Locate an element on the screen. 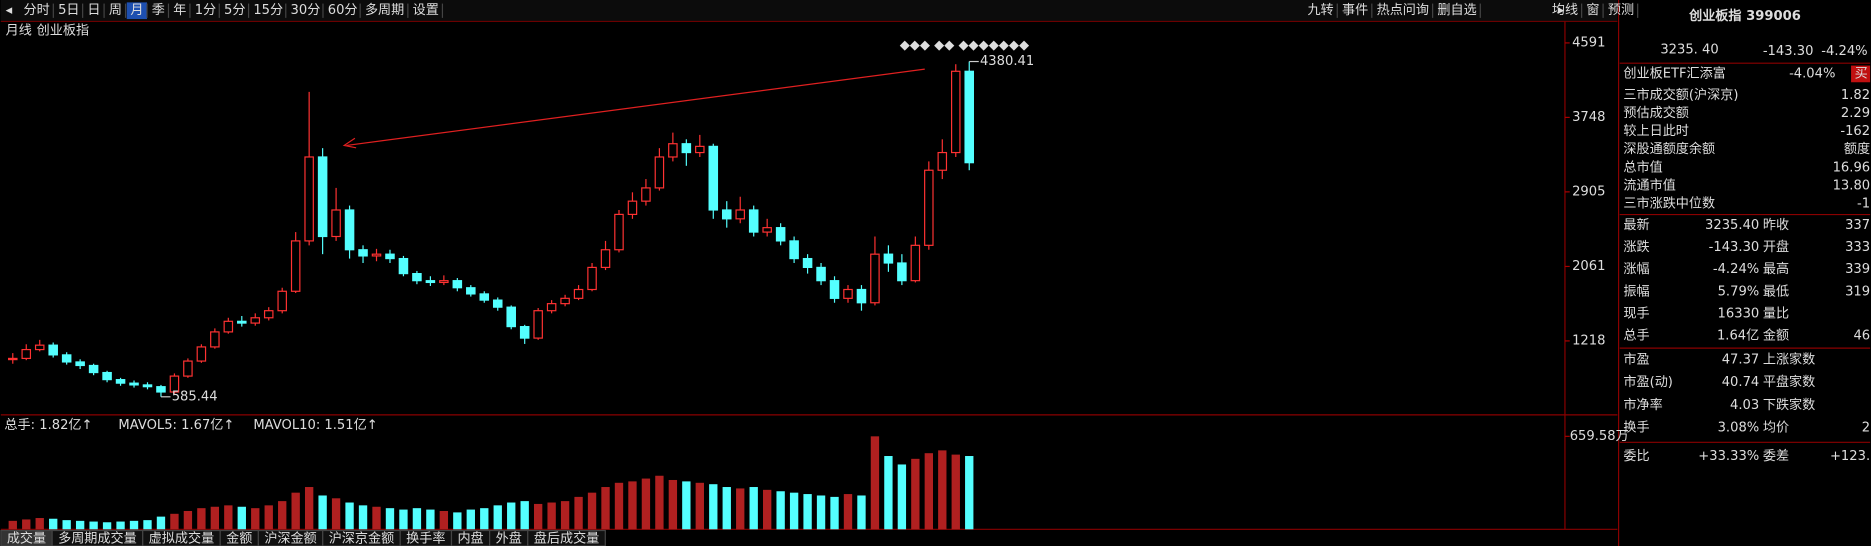 The image size is (1871, 546). quote-label: 最低 is located at coordinates (1776, 291).